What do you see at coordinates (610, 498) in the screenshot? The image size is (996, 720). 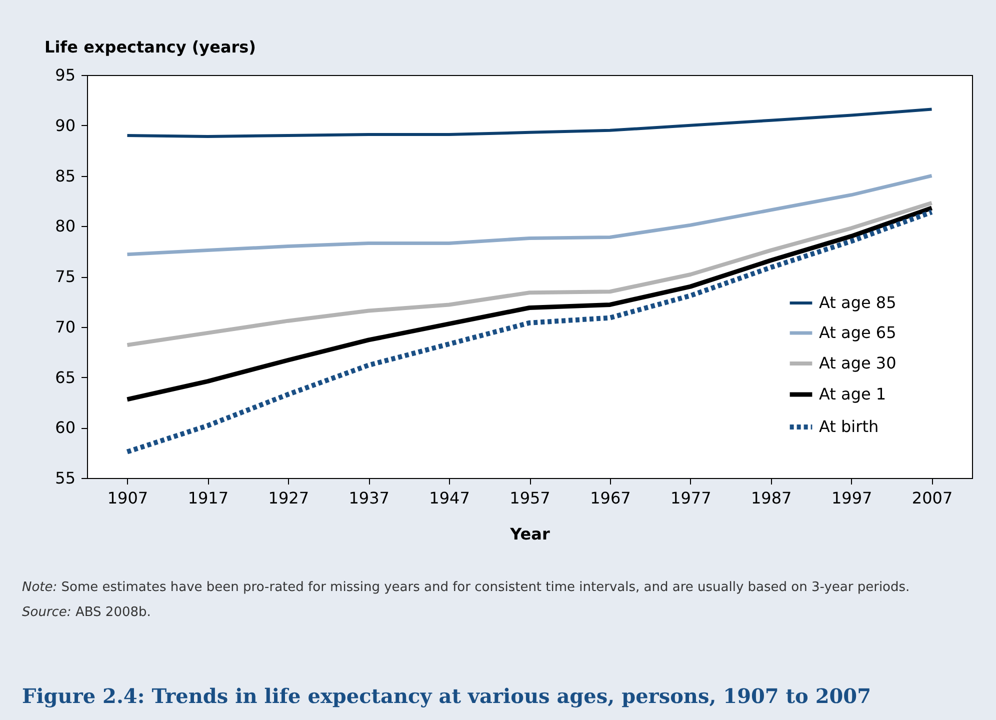 I see `x-tick-label: 1967` at bounding box center [610, 498].